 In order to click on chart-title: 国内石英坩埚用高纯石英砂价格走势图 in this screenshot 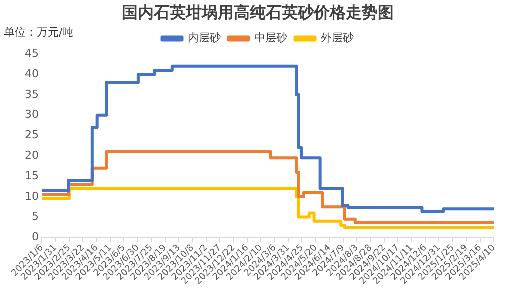, I will do `click(258, 12)`.